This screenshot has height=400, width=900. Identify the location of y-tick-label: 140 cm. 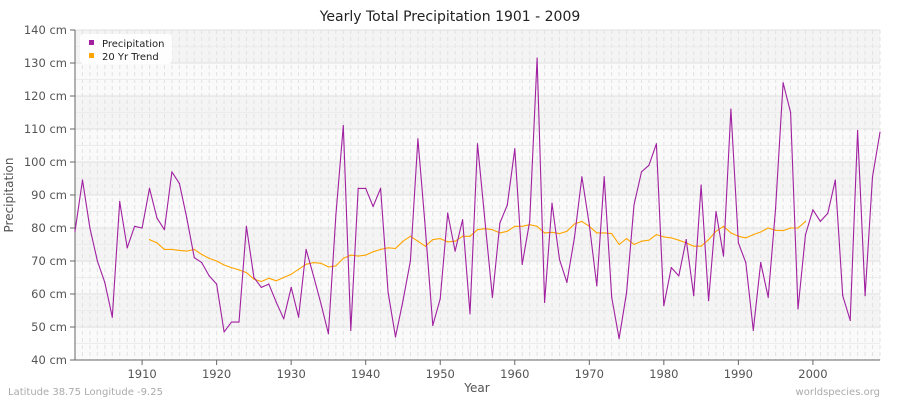
(45, 30).